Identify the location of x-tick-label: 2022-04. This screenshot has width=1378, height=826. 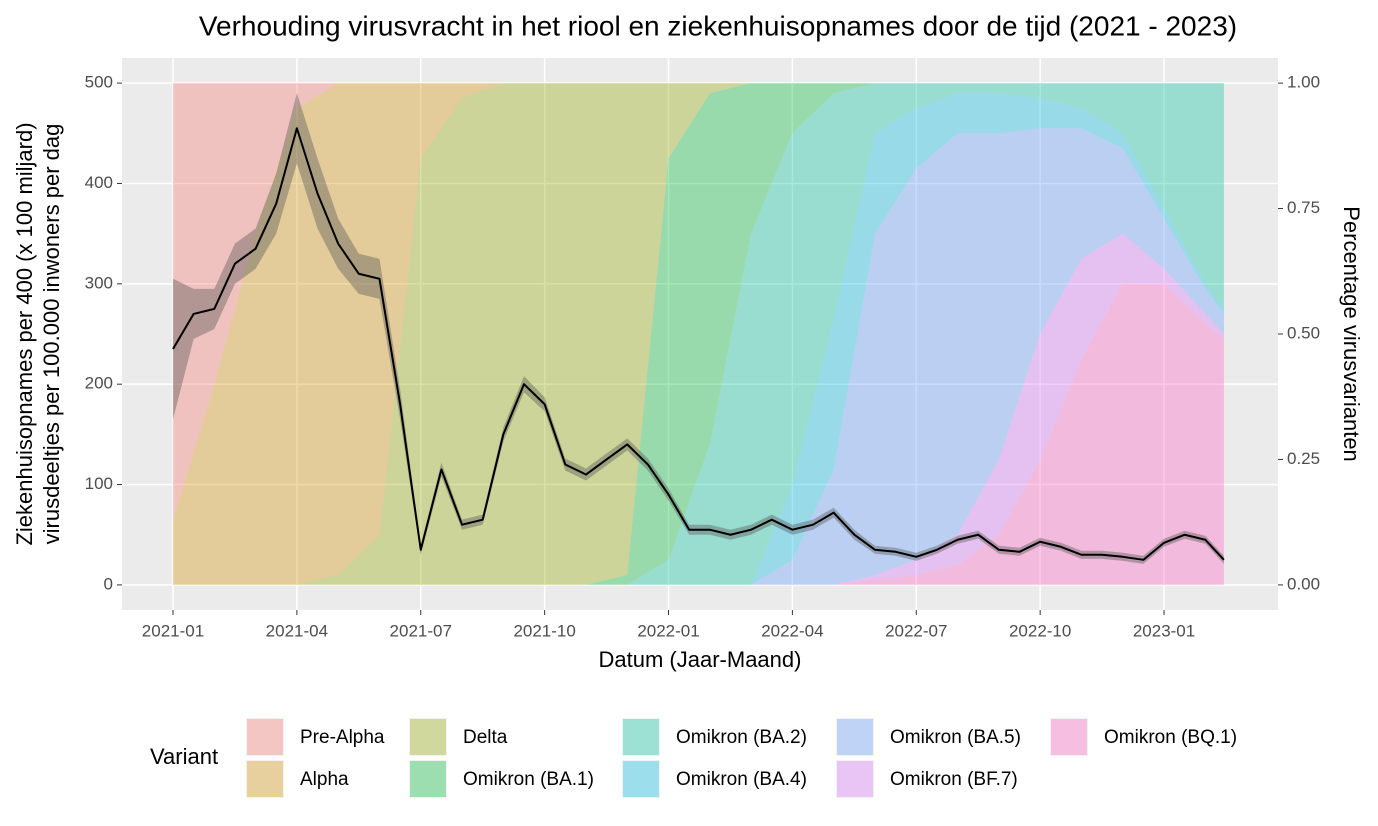
(792, 630).